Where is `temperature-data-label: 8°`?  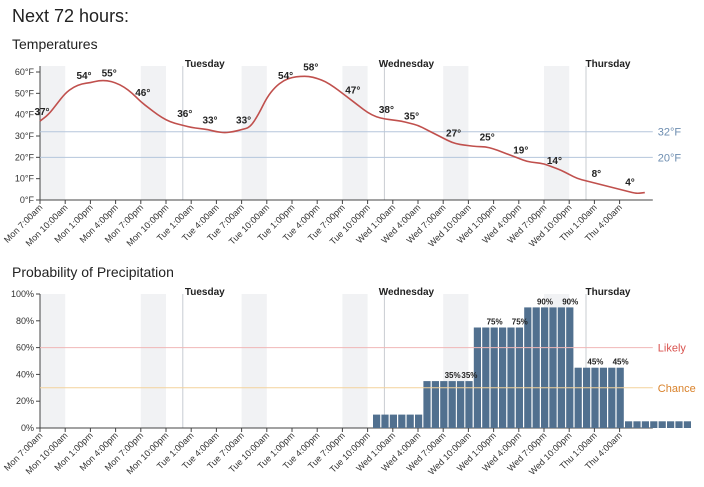
temperature-data-label: 8° is located at coordinates (597, 174).